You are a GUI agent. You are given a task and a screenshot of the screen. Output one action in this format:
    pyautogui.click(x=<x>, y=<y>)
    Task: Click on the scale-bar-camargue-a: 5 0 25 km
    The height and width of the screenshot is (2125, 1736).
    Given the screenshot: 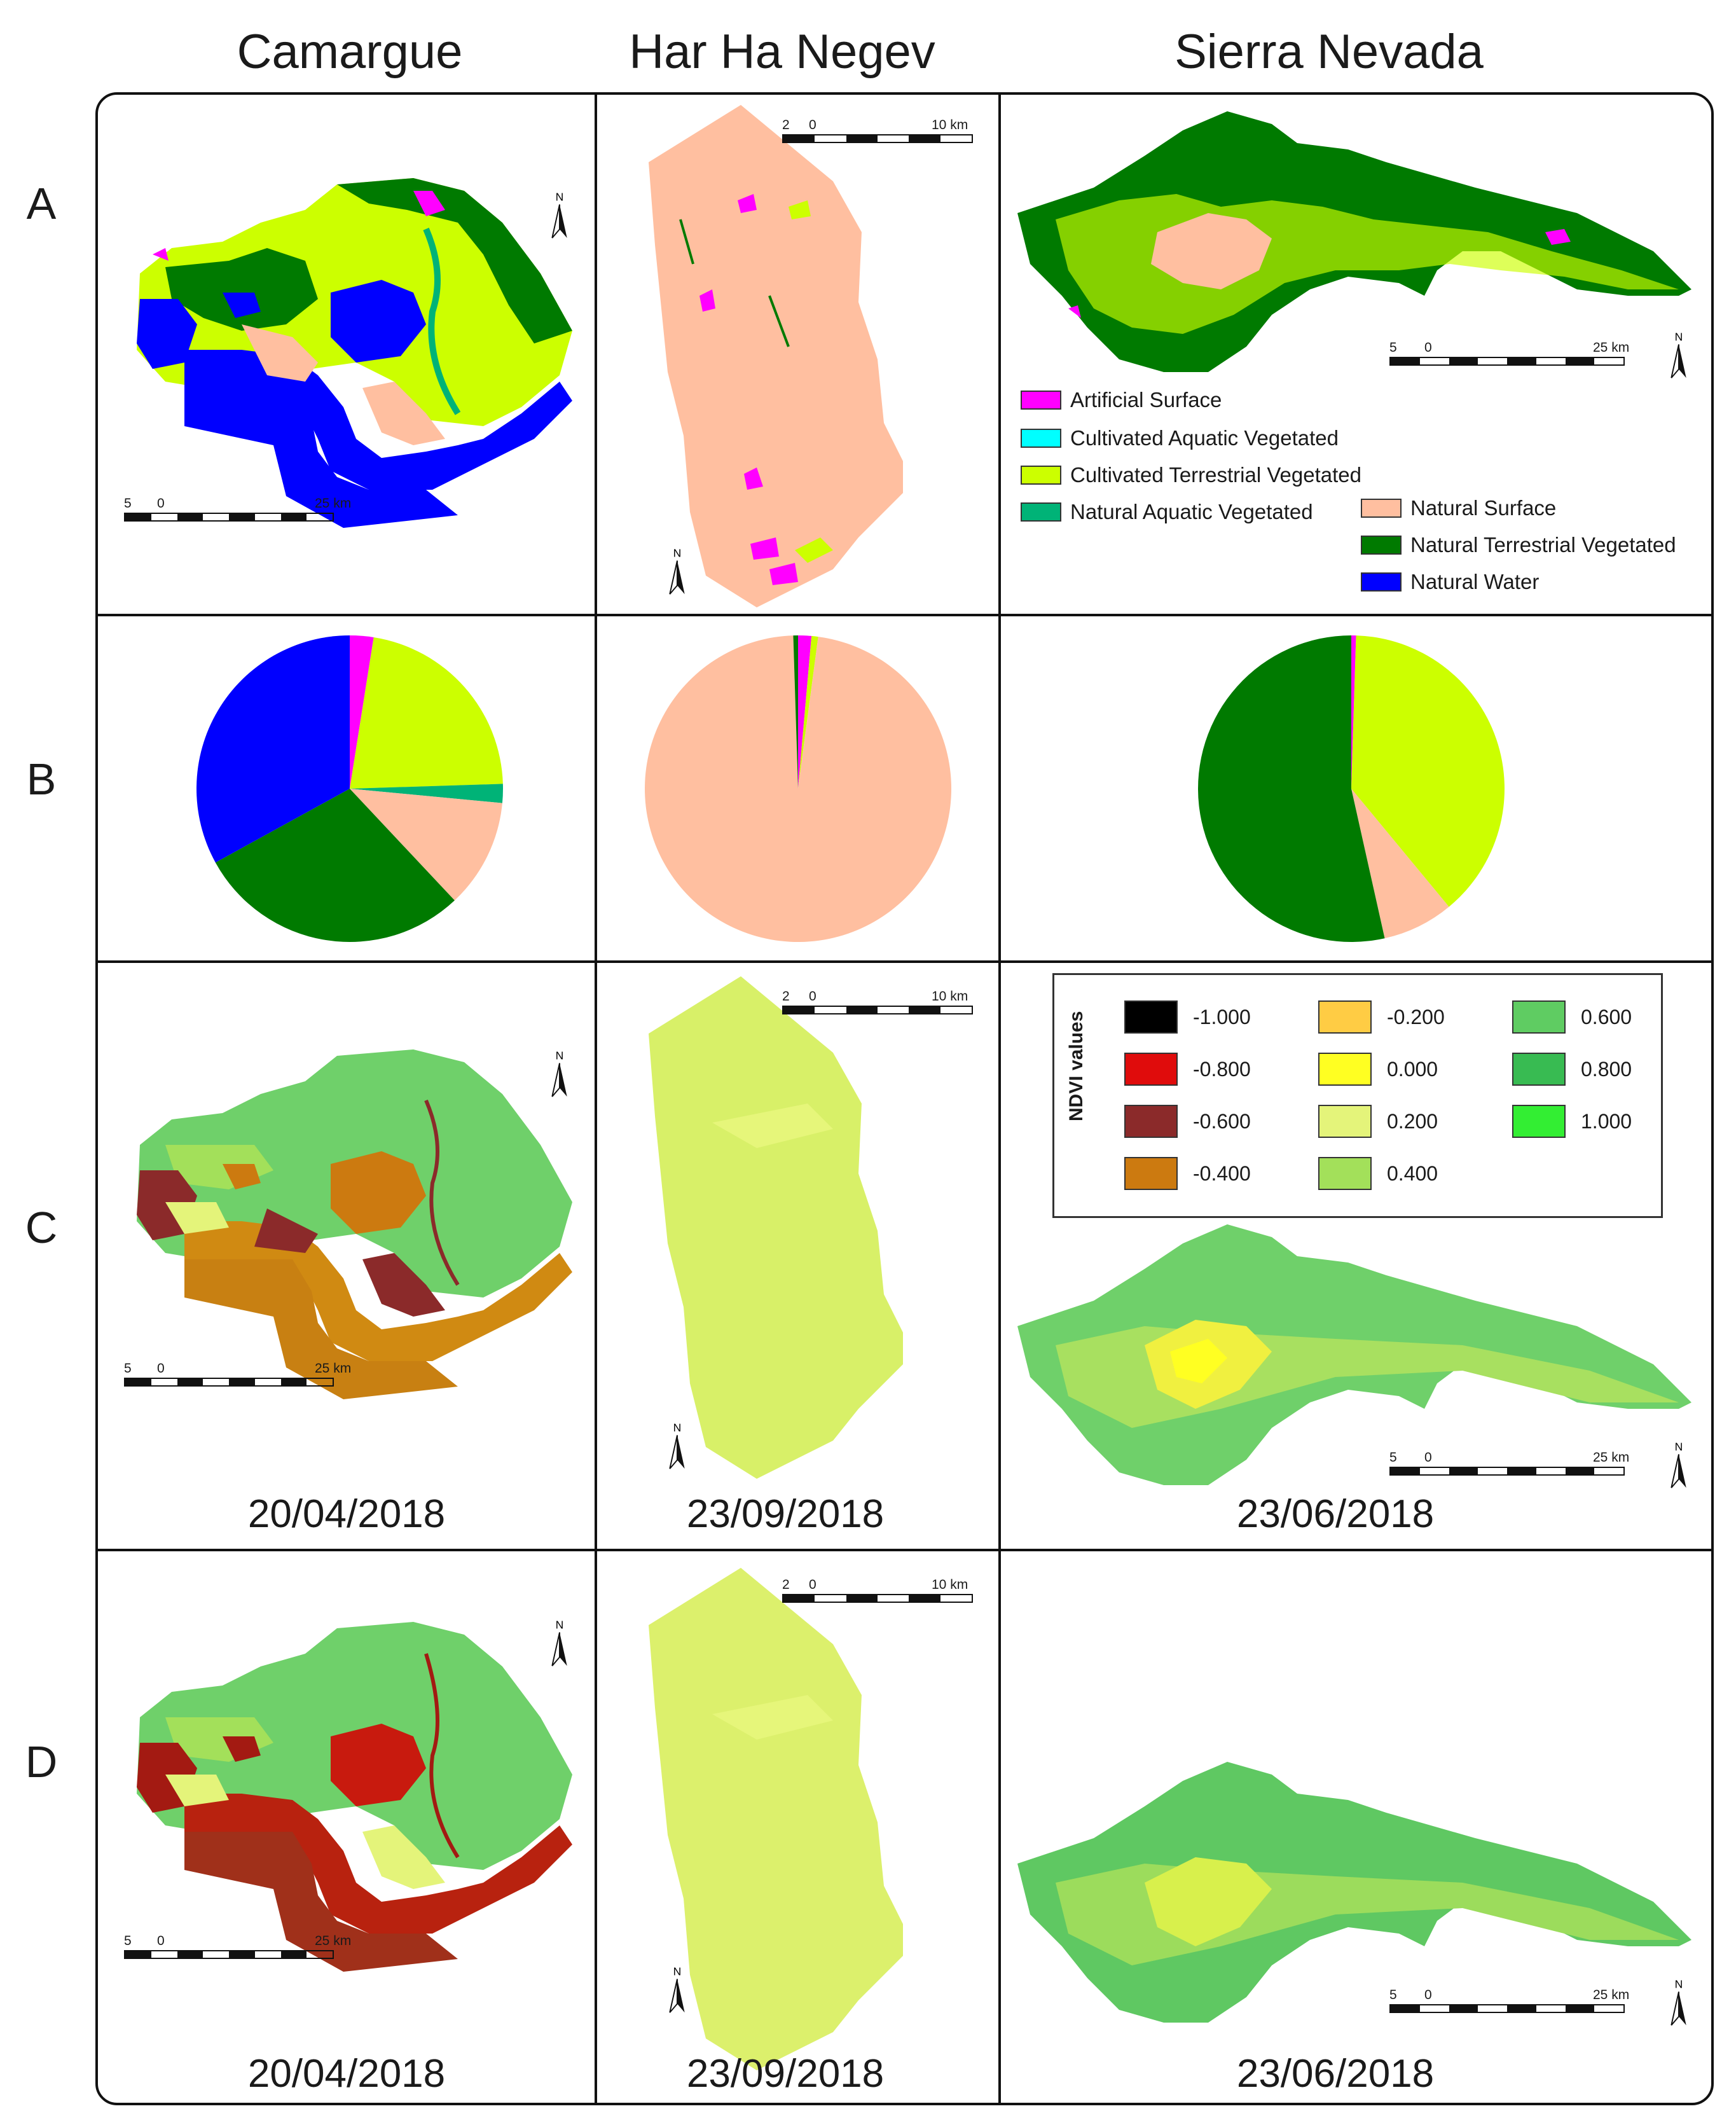 What is the action you would take?
    pyautogui.click(x=237, y=510)
    